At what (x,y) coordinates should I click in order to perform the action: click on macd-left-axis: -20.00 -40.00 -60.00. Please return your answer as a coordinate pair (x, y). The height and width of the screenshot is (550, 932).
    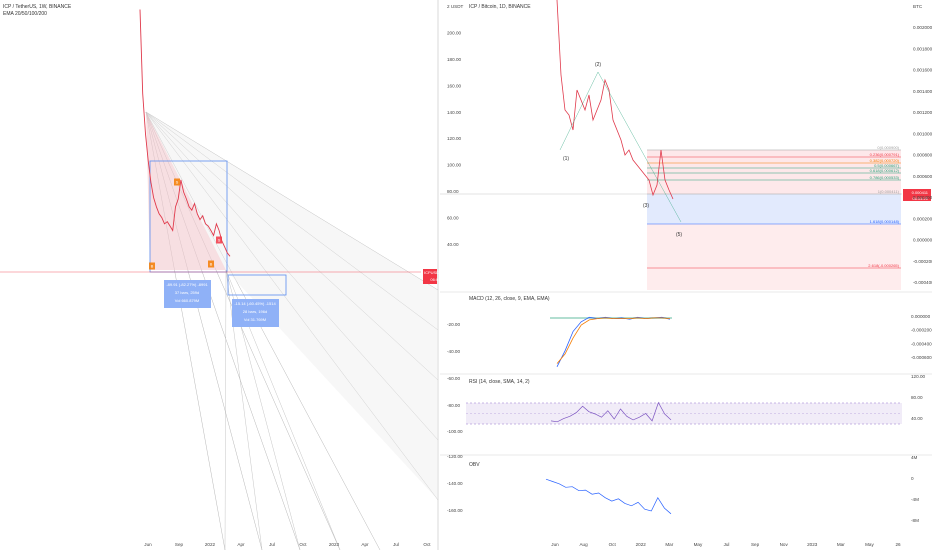
    Looking at the image, I should click on (453, 351).